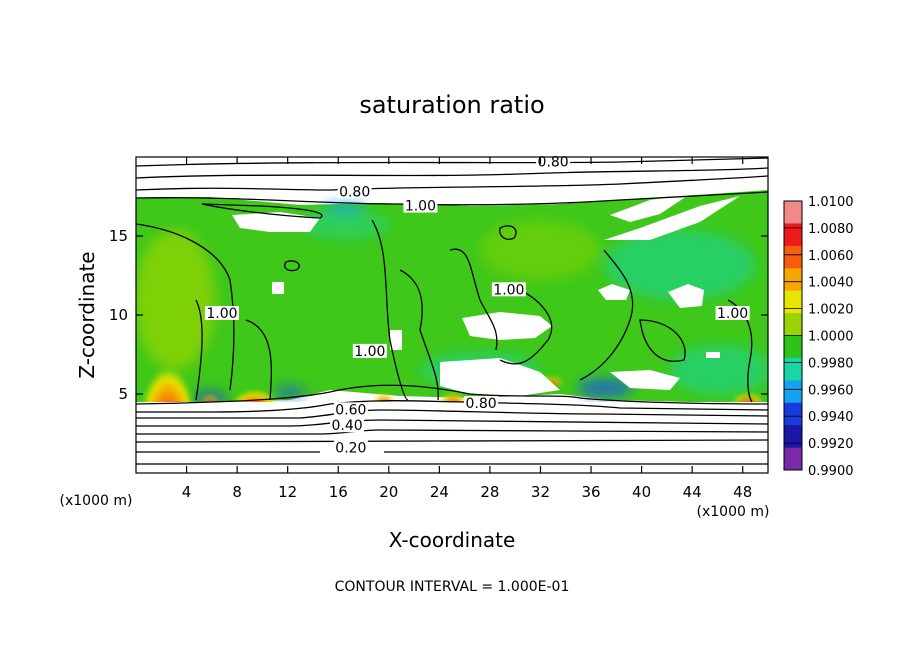 The height and width of the screenshot is (654, 904). Describe the element at coordinates (439, 492) in the screenshot. I see `x-tick-label: 24` at that location.